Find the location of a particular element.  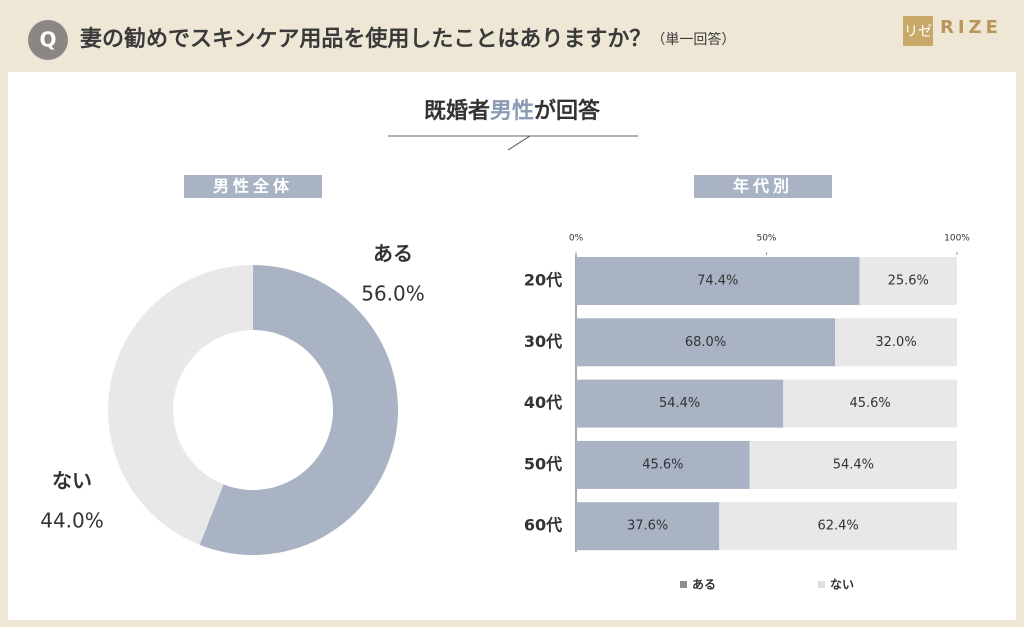

chart-title: 男性全体 is located at coordinates (253, 186).